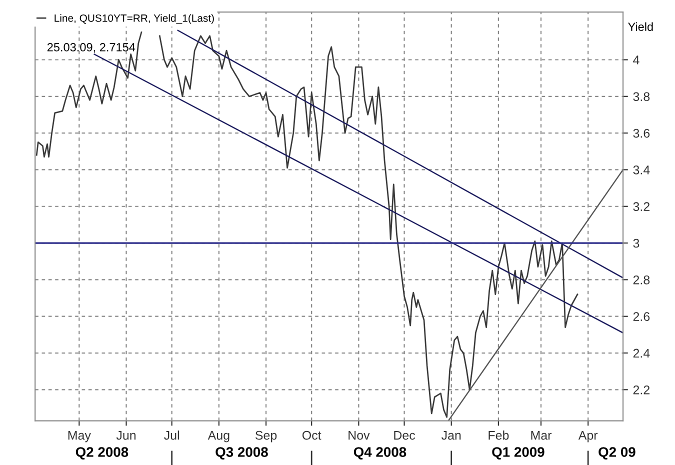 This screenshot has height=465, width=675. I want to click on x-tick-label: Nov, so click(359, 435).